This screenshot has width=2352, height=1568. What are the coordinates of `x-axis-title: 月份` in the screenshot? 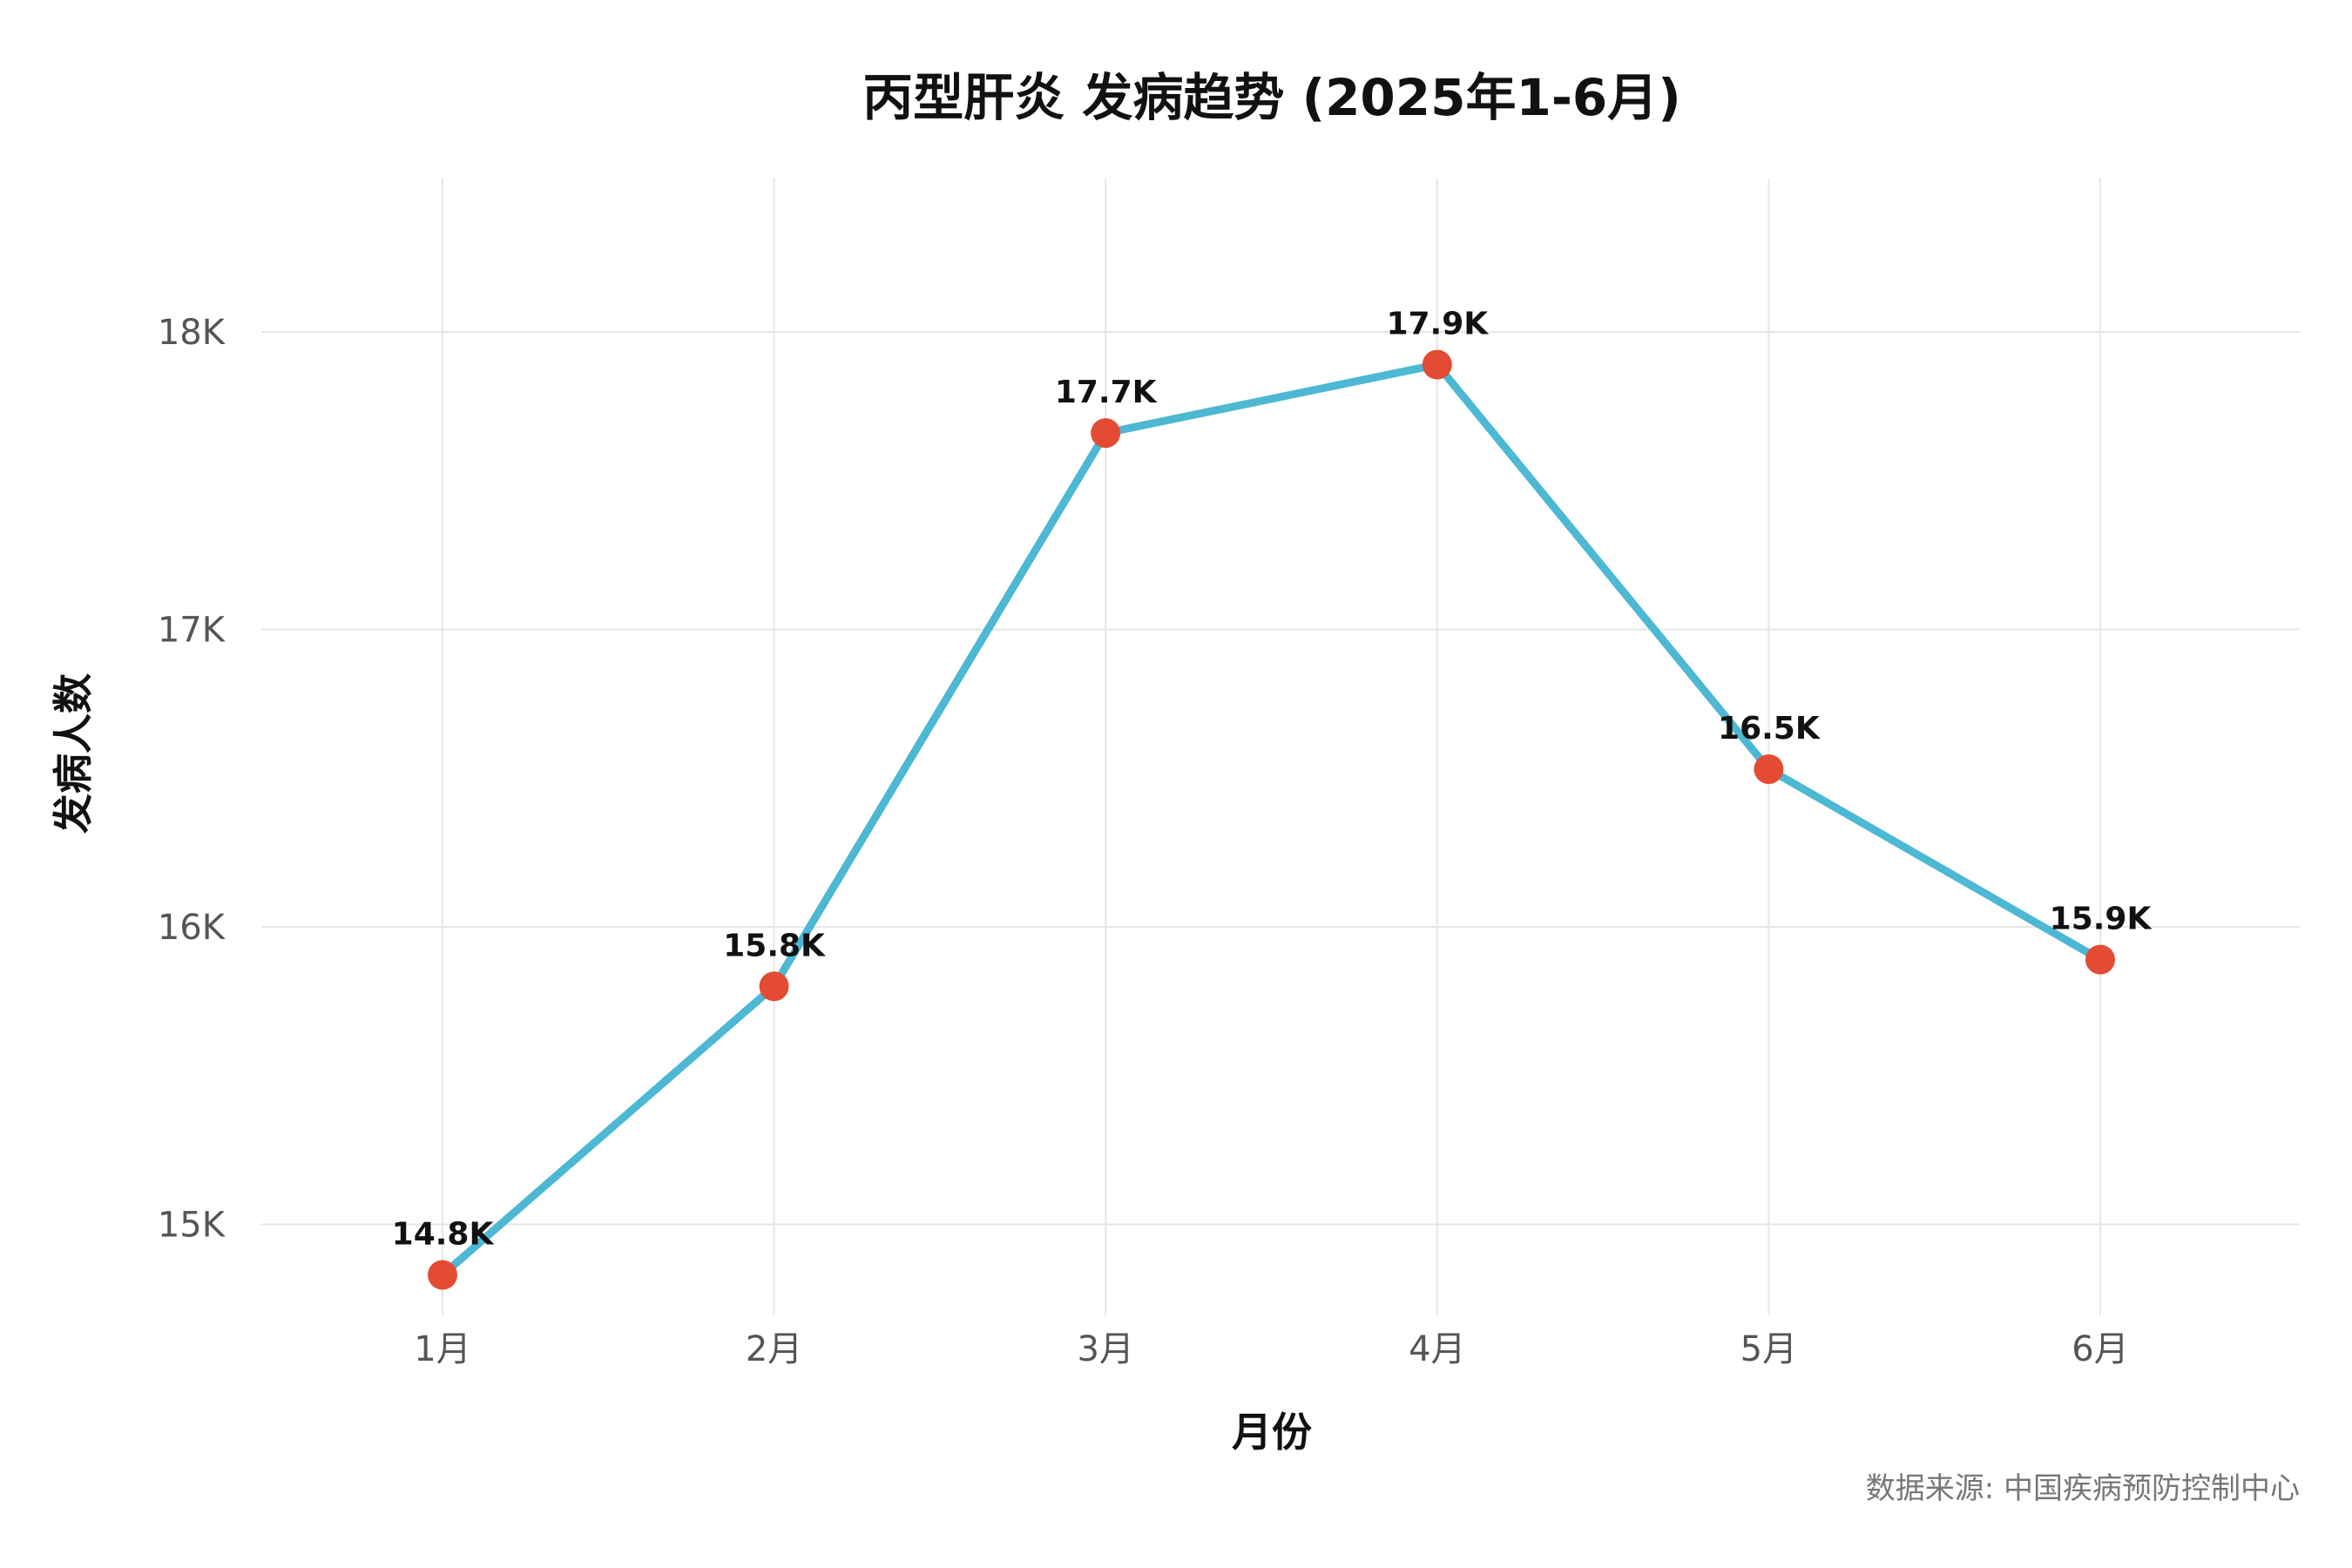 It's located at (1272, 1432).